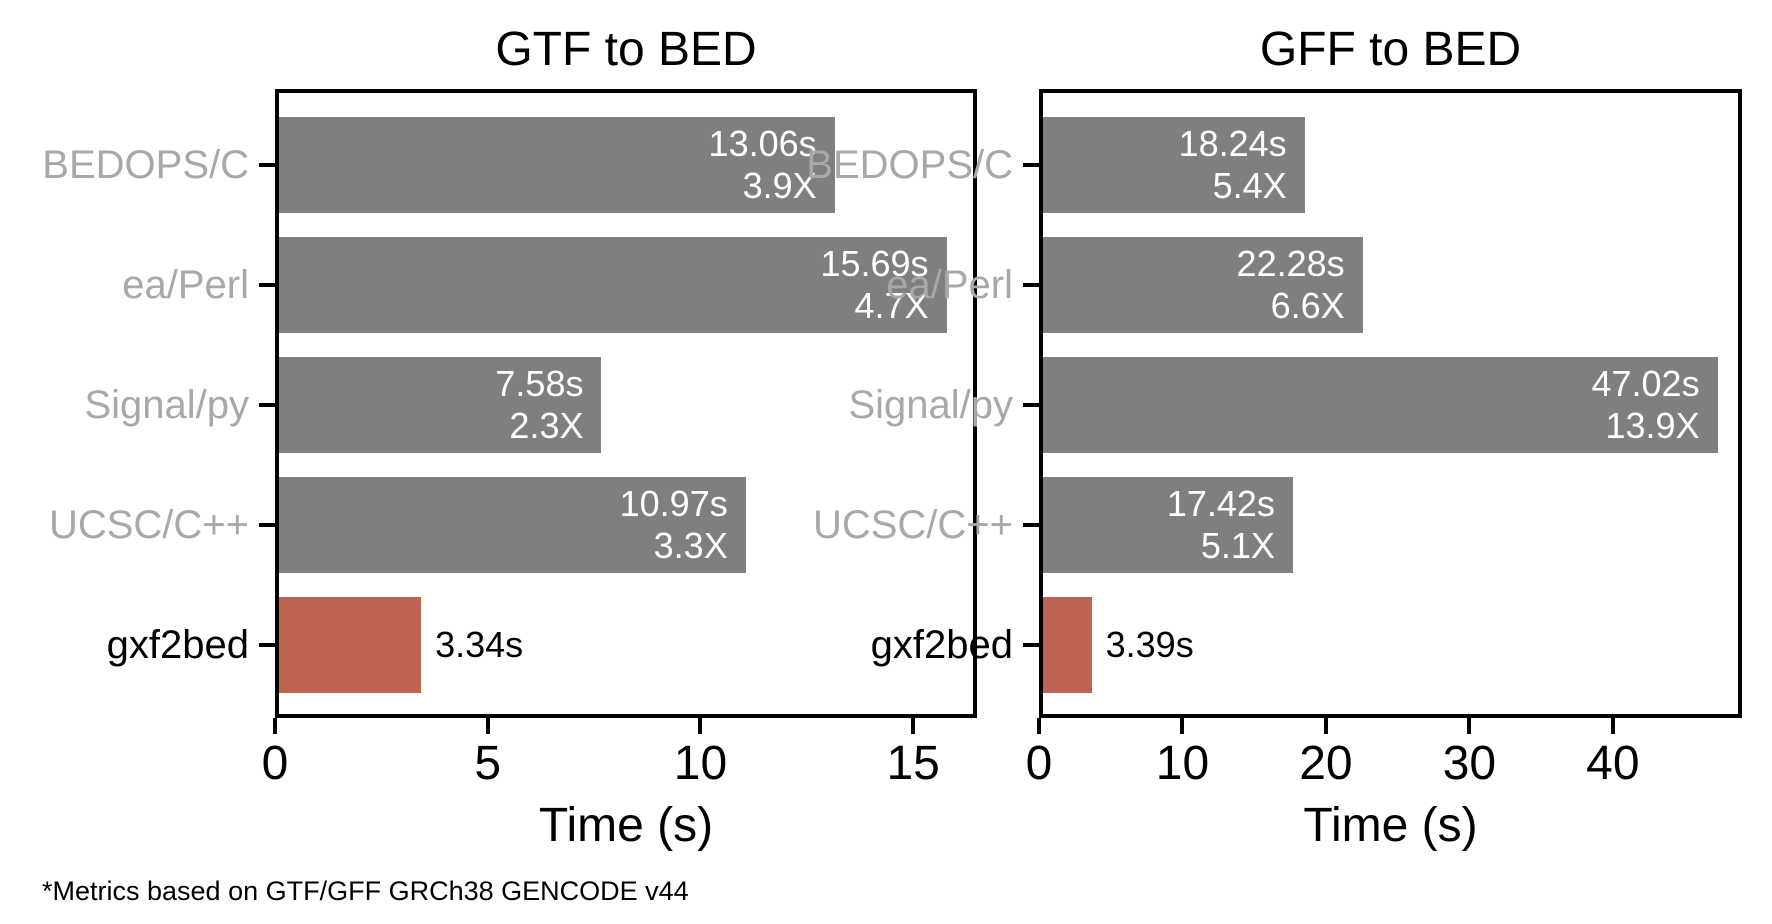 The height and width of the screenshot is (924, 1772). Describe the element at coordinates (874, 263) in the screenshot. I see `bar-time-label: 15.69s` at that location.